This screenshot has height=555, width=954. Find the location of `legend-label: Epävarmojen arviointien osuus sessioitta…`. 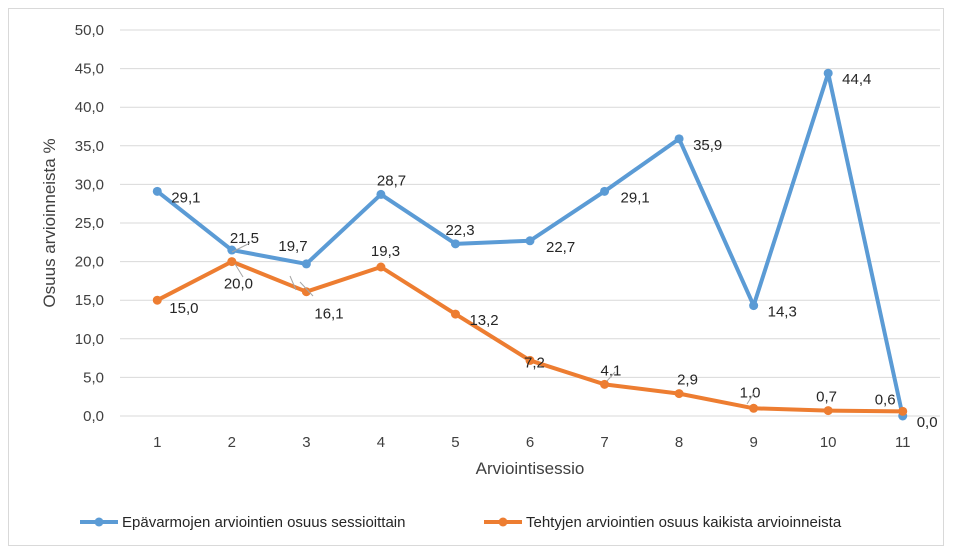

legend-label: Epävarmojen arviointien osuus sessioitta… is located at coordinates (263, 522).